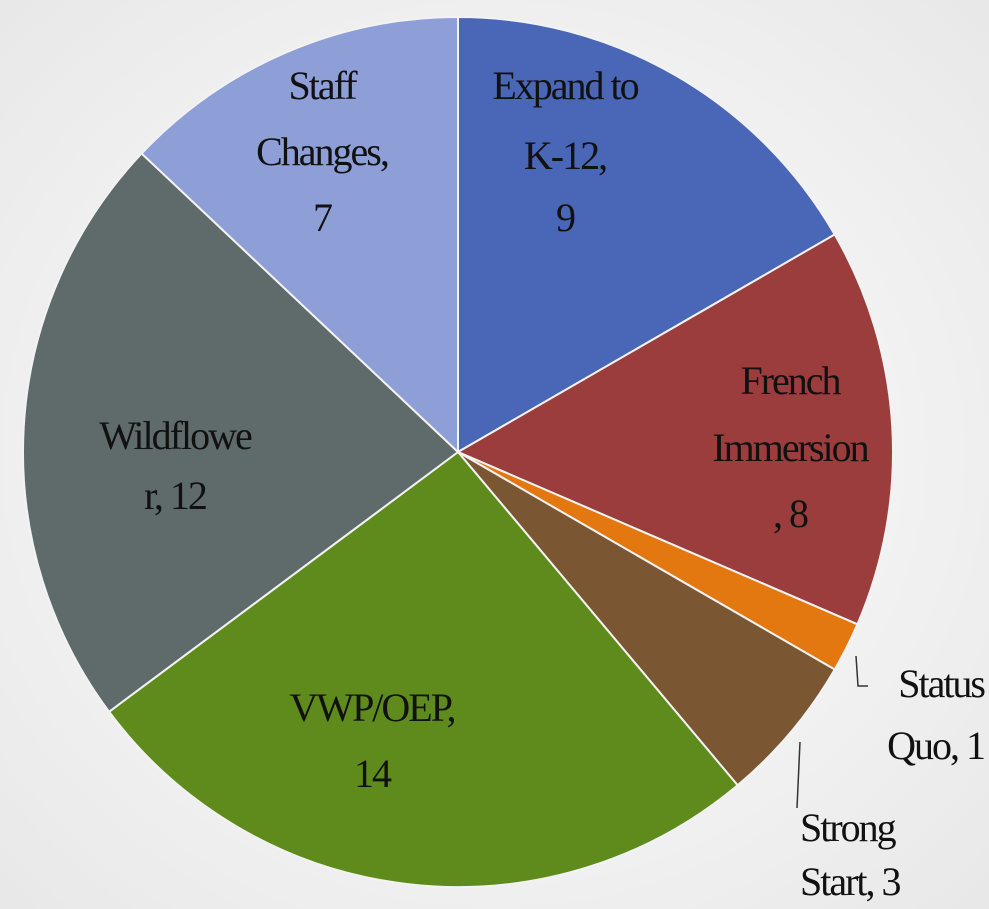  Describe the element at coordinates (322, 217) in the screenshot. I see `data-label: 7` at that location.